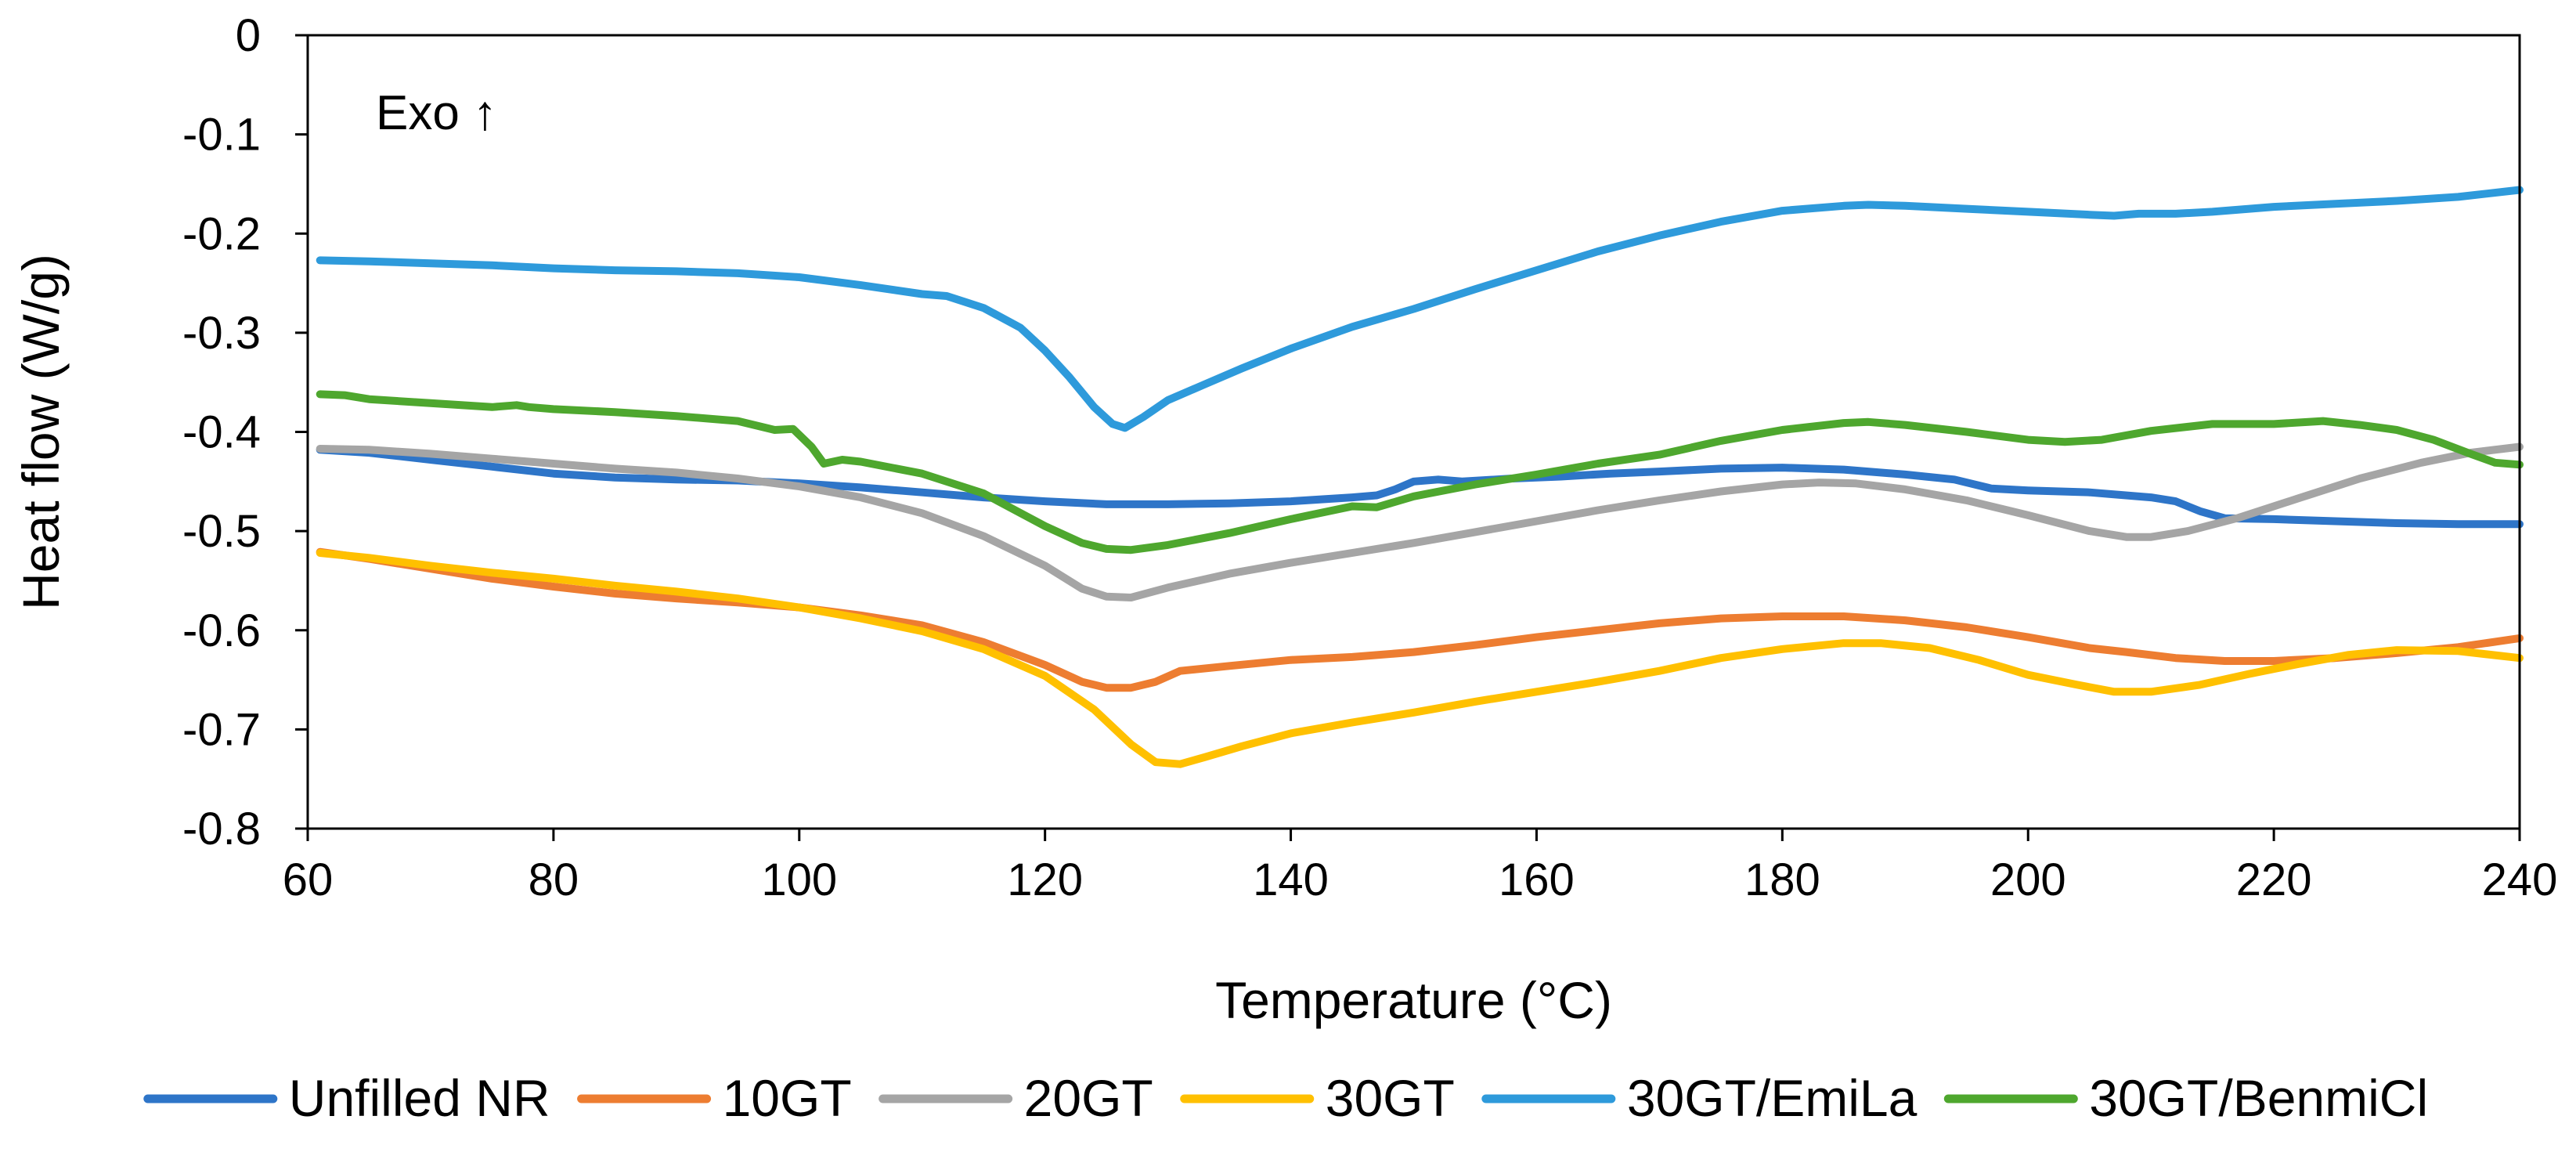  What do you see at coordinates (1413, 1000) in the screenshot?
I see `x-axis-title: Temperature (°C)` at bounding box center [1413, 1000].